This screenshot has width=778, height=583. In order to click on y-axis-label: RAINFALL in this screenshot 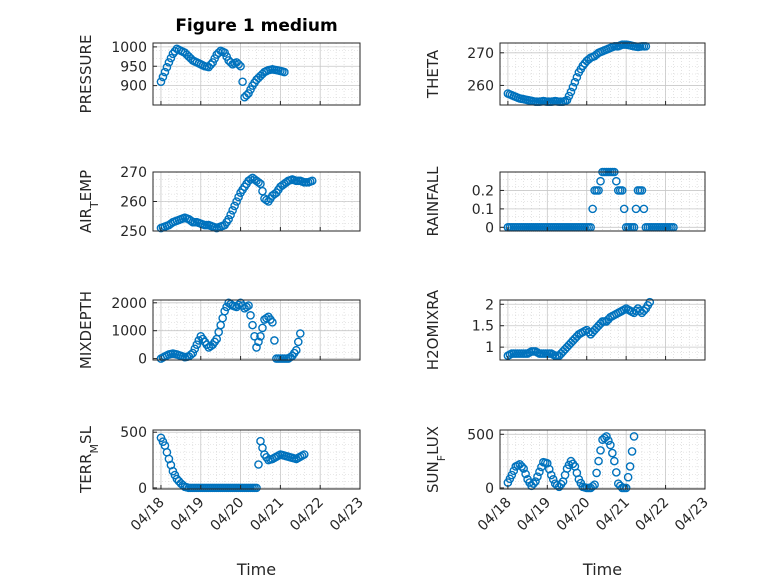, I will do `click(433, 201)`.